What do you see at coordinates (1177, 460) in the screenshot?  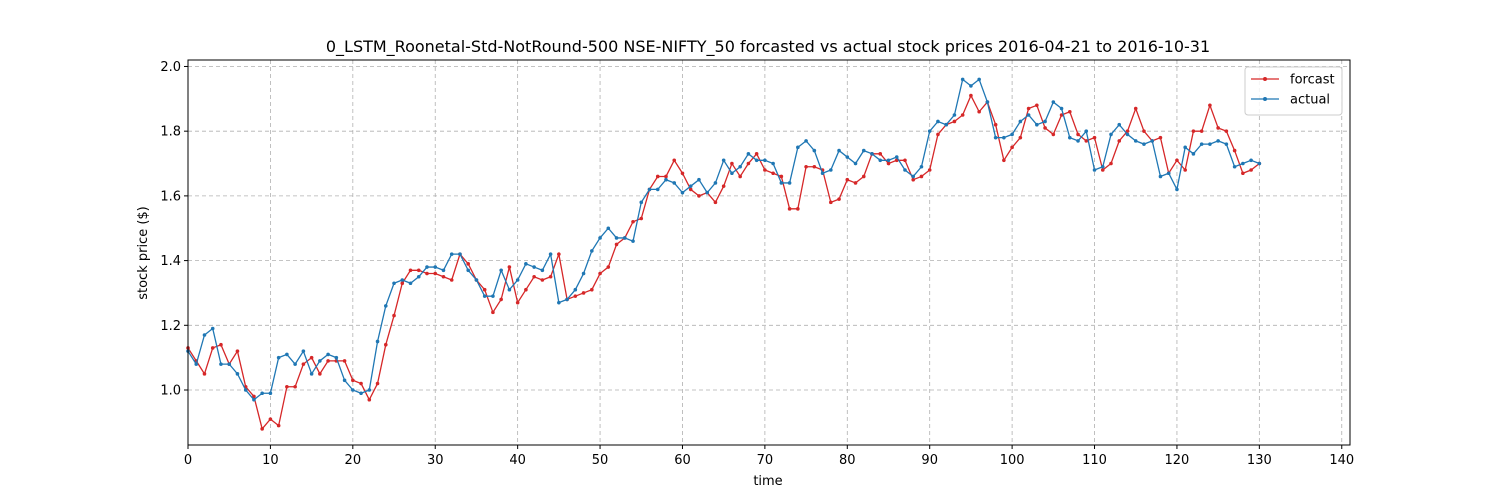 I see `x-tick-label: 120` at bounding box center [1177, 460].